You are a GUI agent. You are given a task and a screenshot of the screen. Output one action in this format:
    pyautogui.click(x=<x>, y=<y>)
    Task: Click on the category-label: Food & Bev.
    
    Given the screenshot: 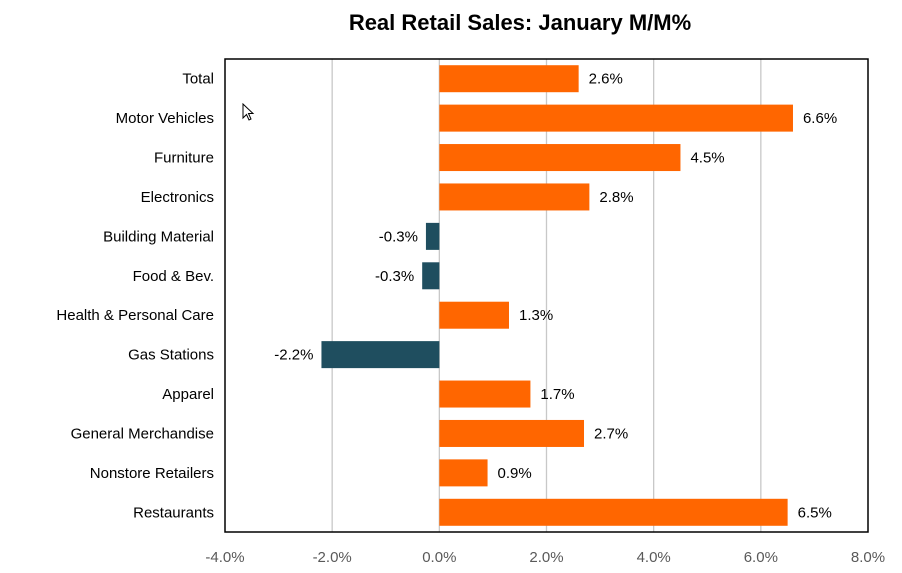 What is the action you would take?
    pyautogui.click(x=173, y=276)
    